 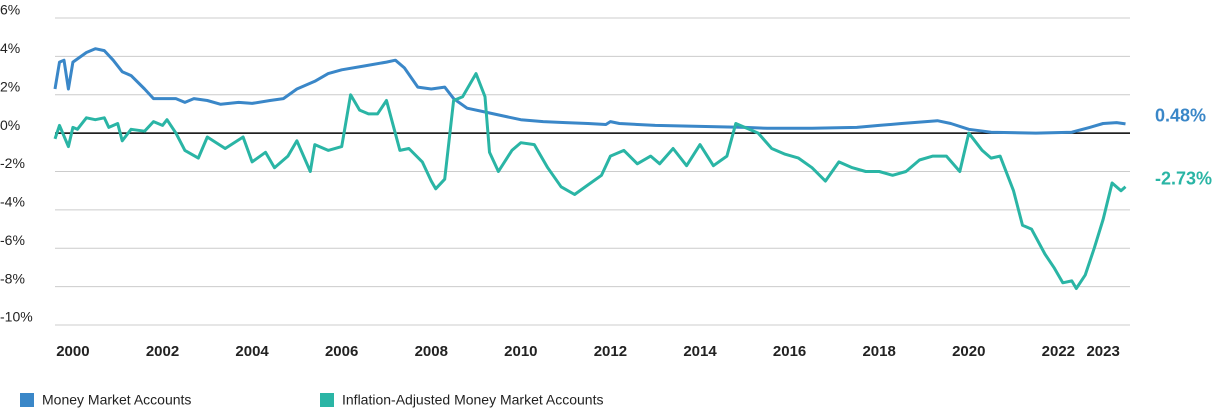 What do you see at coordinates (472, 400) in the screenshot?
I see `legend-label: Inflation-Adjusted Money Market Accounts` at bounding box center [472, 400].